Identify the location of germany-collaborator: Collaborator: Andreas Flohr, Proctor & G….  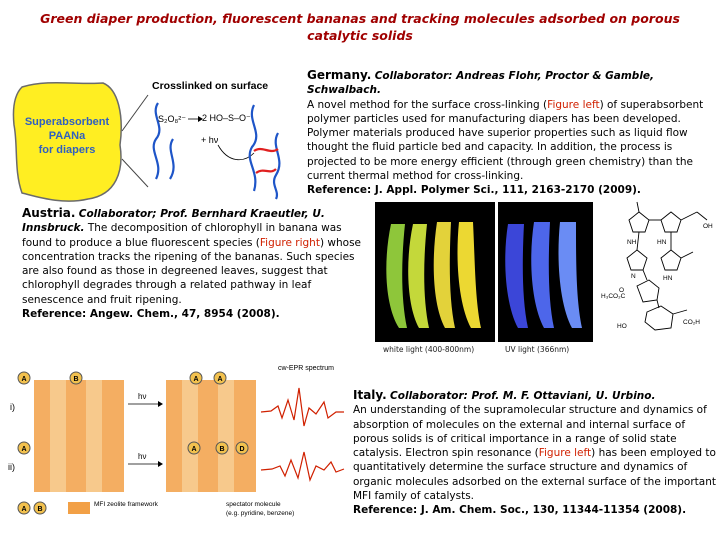
(481, 83).